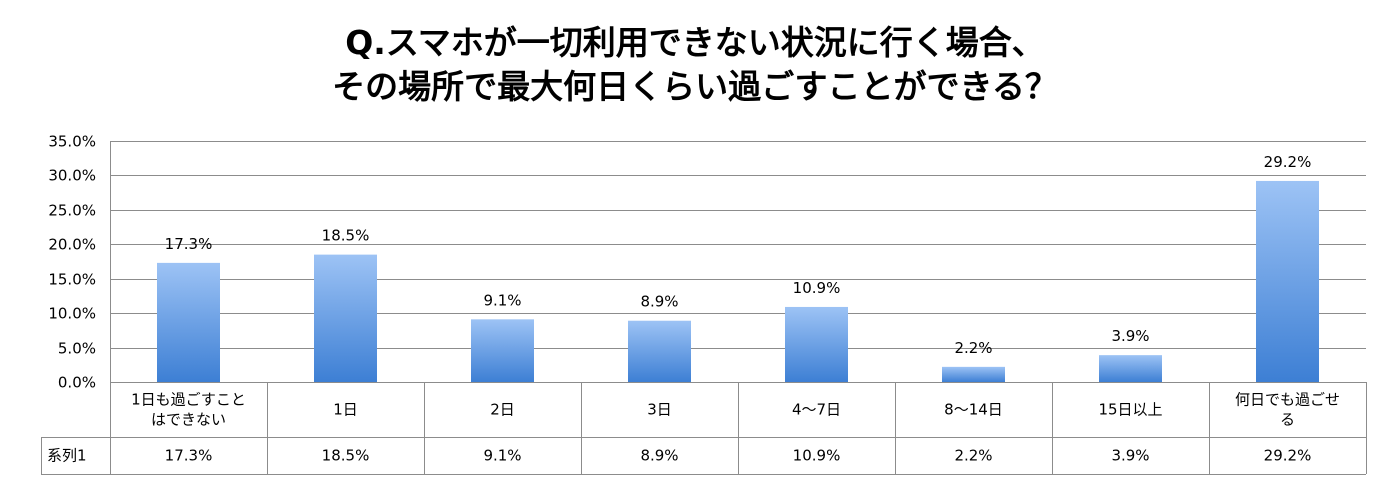 The height and width of the screenshot is (484, 1390). I want to click on x-category-label: 1日, so click(345, 410).